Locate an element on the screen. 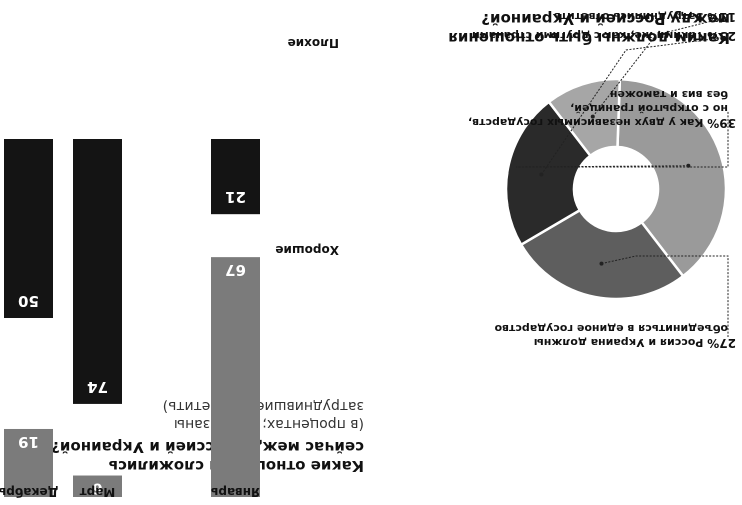 This screenshot has width=742, height=505. legend-good: Хорошие is located at coordinates (307, 250).